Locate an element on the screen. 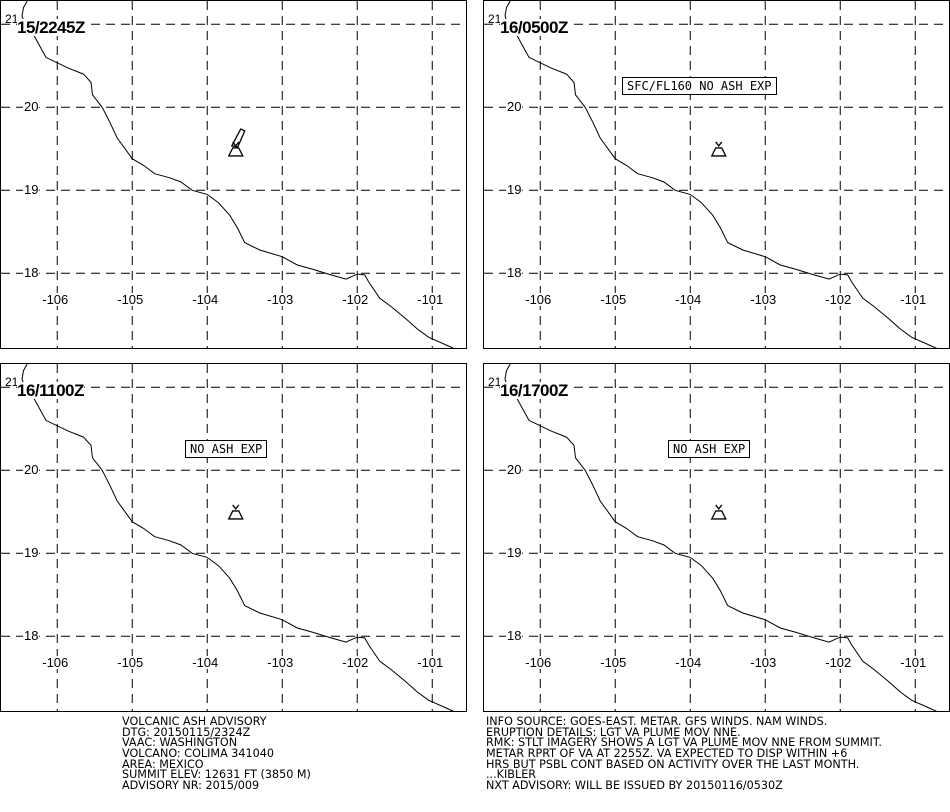 Image resolution: width=950 pixels, height=812 pixels. ash-plume-outline is located at coordinates (238, 138).